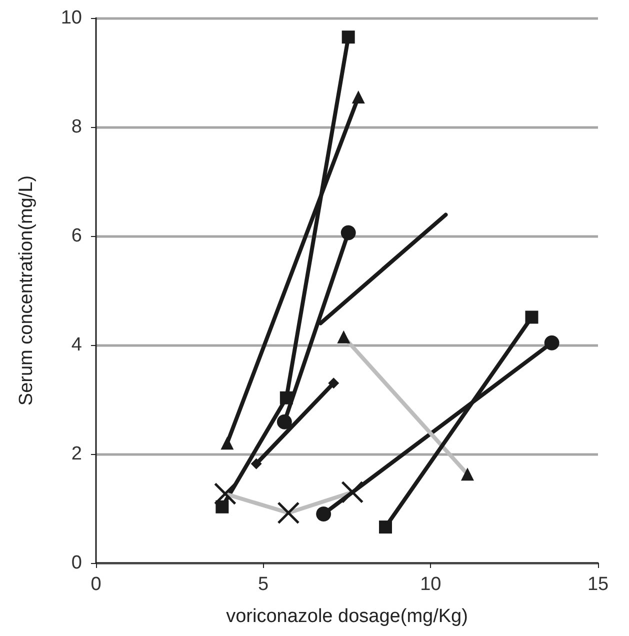  What do you see at coordinates (71, 18) in the screenshot?
I see `y-tick-label: 10` at bounding box center [71, 18].